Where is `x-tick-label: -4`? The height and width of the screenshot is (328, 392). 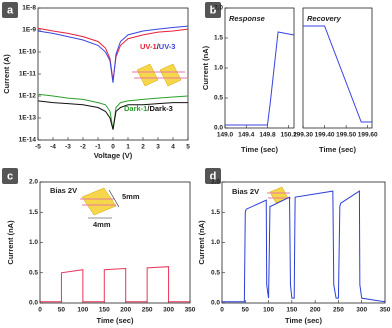 x-tick-label: -4 is located at coordinates (53, 147).